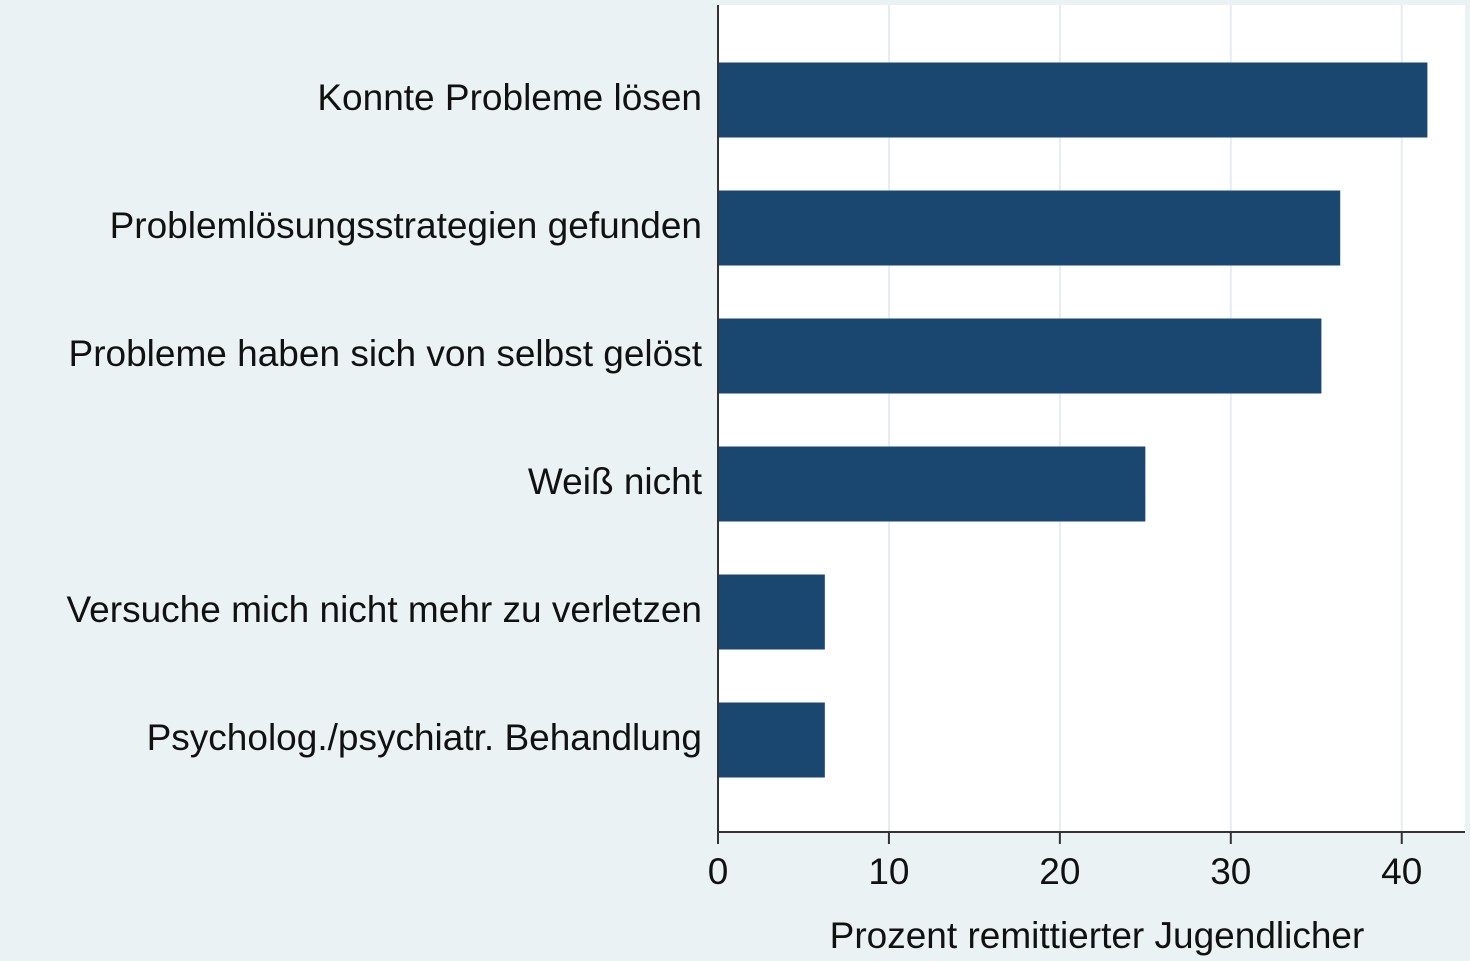  I want to click on x-tick-label: 40, so click(1401, 871).